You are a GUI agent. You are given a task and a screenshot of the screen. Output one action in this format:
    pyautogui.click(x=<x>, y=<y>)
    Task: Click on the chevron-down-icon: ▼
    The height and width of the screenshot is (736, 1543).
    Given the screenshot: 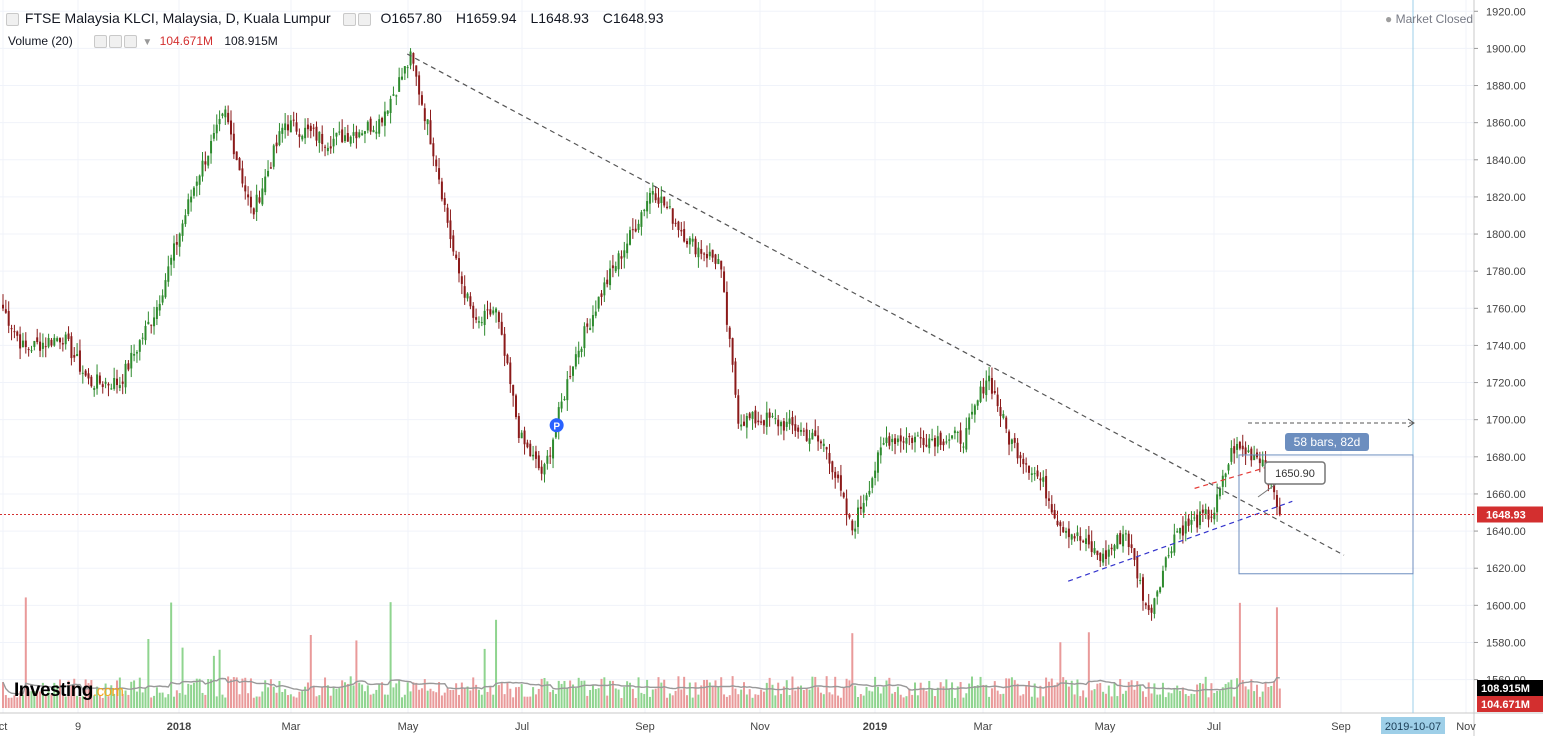 What is the action you would take?
    pyautogui.click(x=147, y=42)
    